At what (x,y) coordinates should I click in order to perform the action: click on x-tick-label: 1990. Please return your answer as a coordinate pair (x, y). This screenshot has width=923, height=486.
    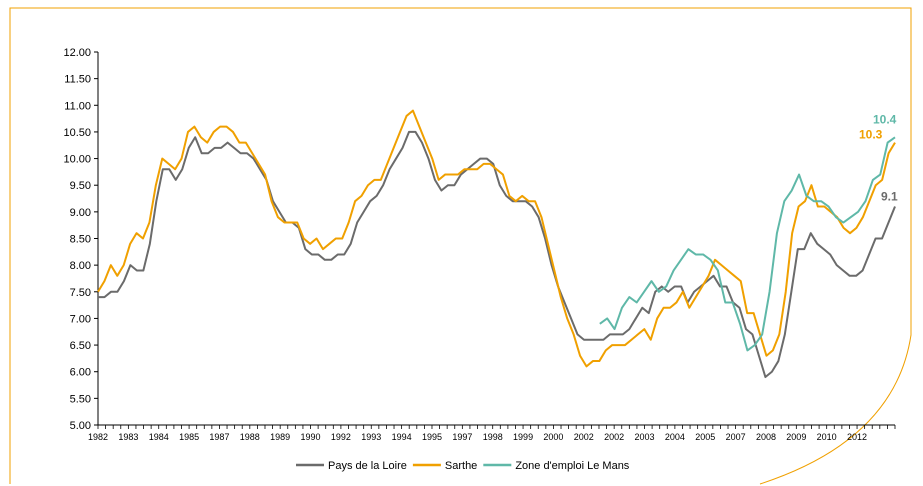
    Looking at the image, I should click on (311, 437).